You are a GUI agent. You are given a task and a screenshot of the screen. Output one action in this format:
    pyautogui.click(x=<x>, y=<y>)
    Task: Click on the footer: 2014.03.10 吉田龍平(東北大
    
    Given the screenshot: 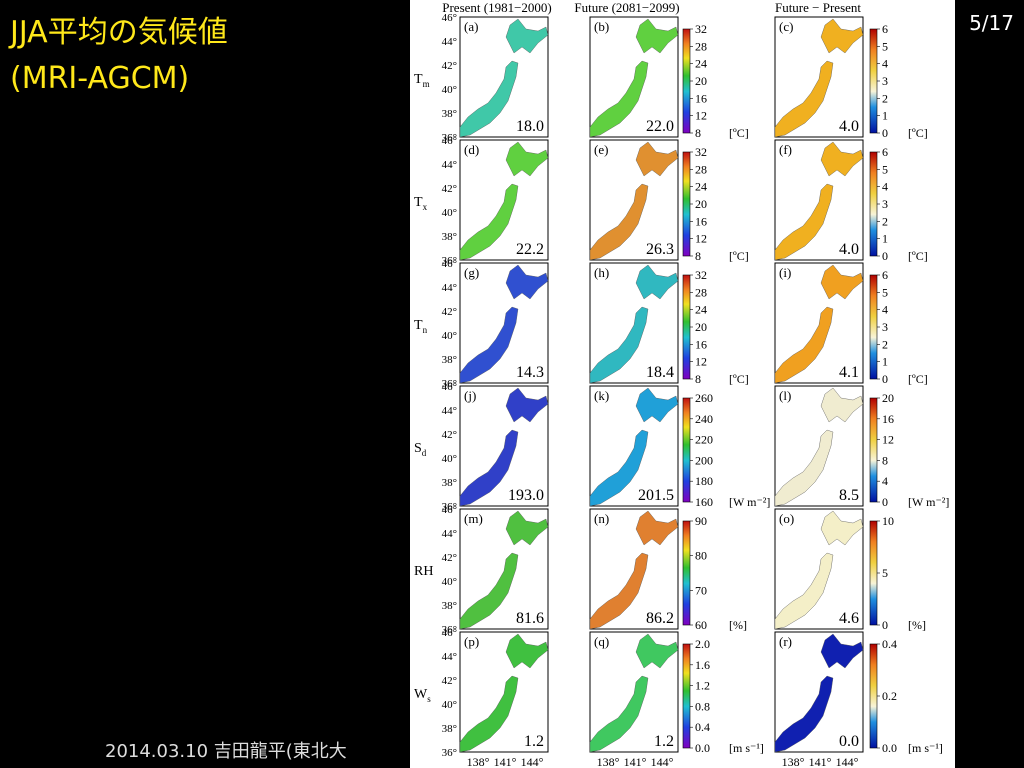 What is the action you would take?
    pyautogui.click(x=226, y=751)
    